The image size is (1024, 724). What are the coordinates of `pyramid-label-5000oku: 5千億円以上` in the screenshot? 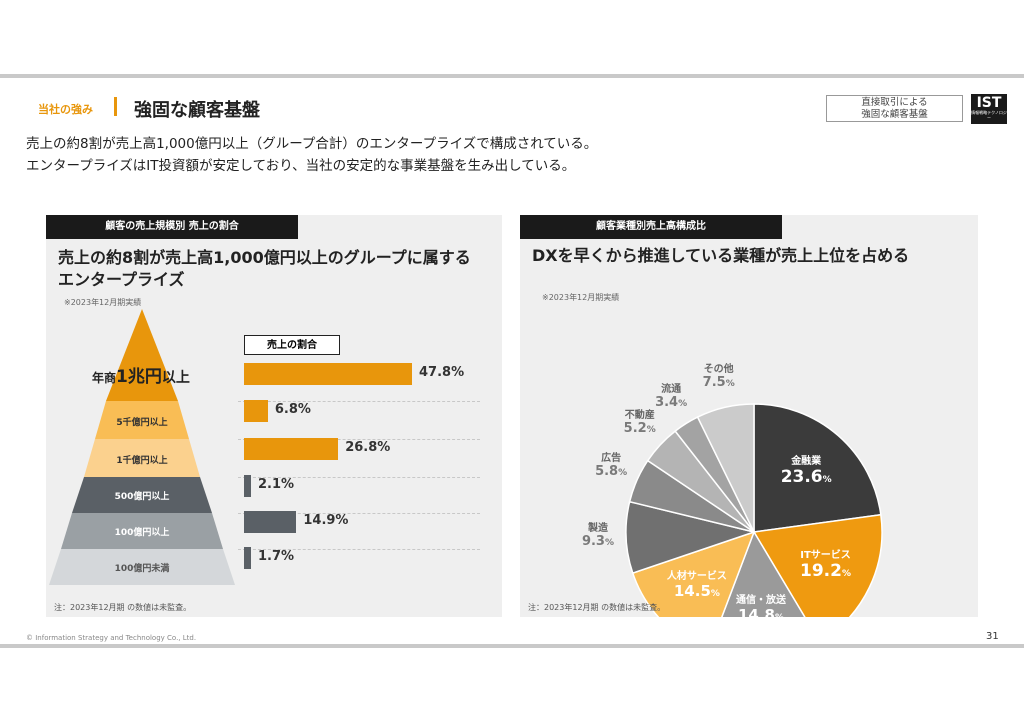 It's located at (142, 423).